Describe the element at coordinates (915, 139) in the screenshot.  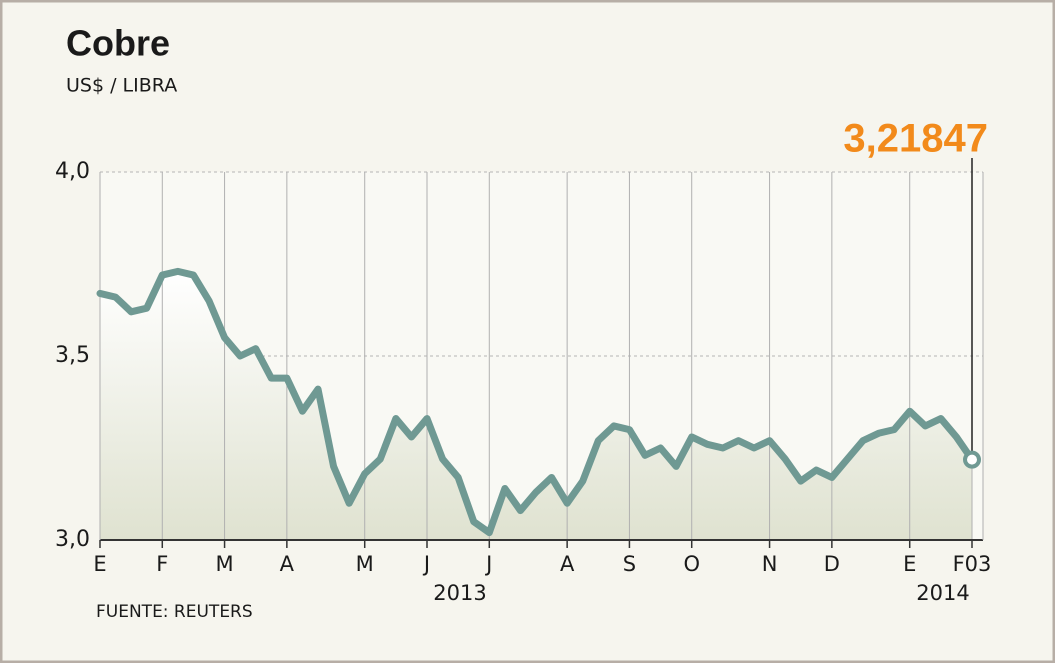
I see `value-label: 3,21847` at that location.